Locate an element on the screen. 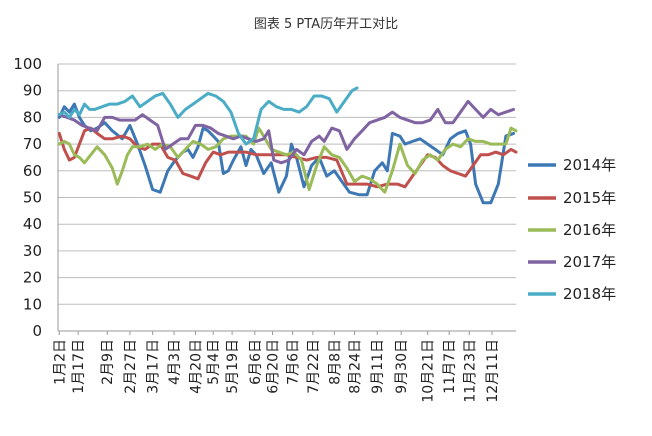  y-axis-ticks: 0 10 20 30 40 50 60 70 80 90 100 is located at coordinates (27, 197).